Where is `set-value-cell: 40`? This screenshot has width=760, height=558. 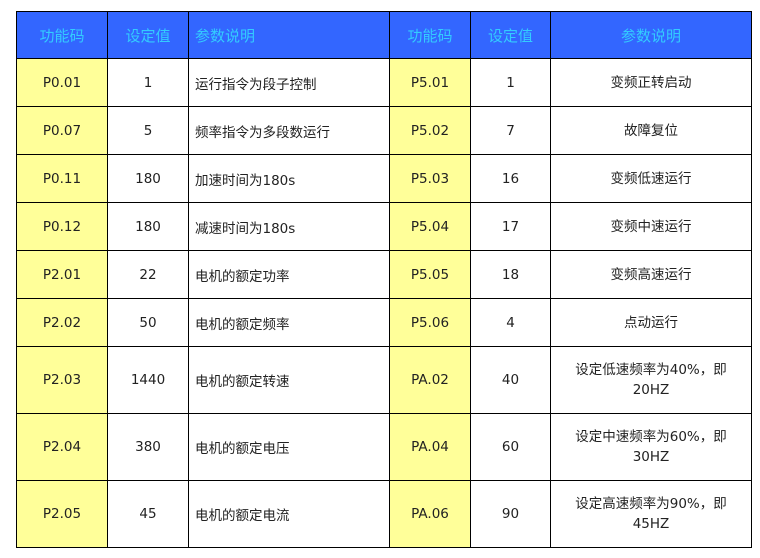 set-value-cell: 40 is located at coordinates (510, 380).